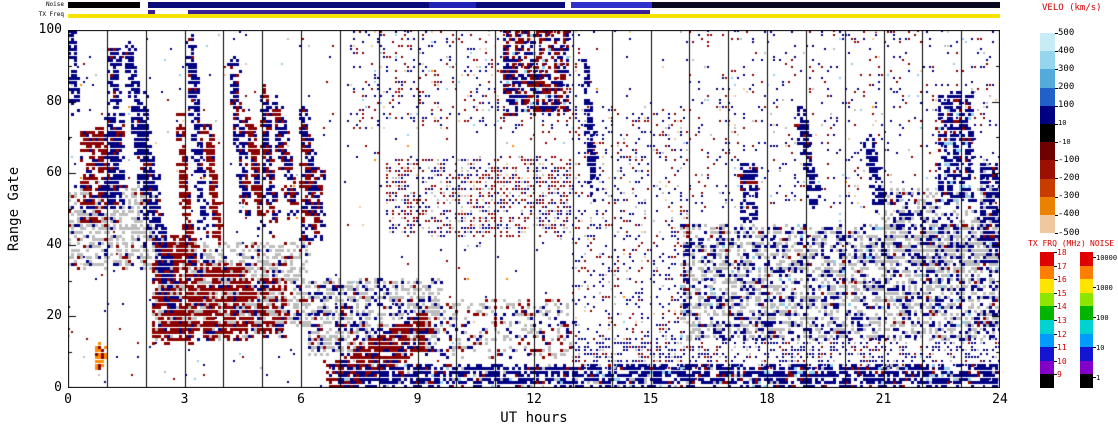 This screenshot has width=1118, height=435. I want to click on colorbar-tick-label: 14, so click(1062, 307).